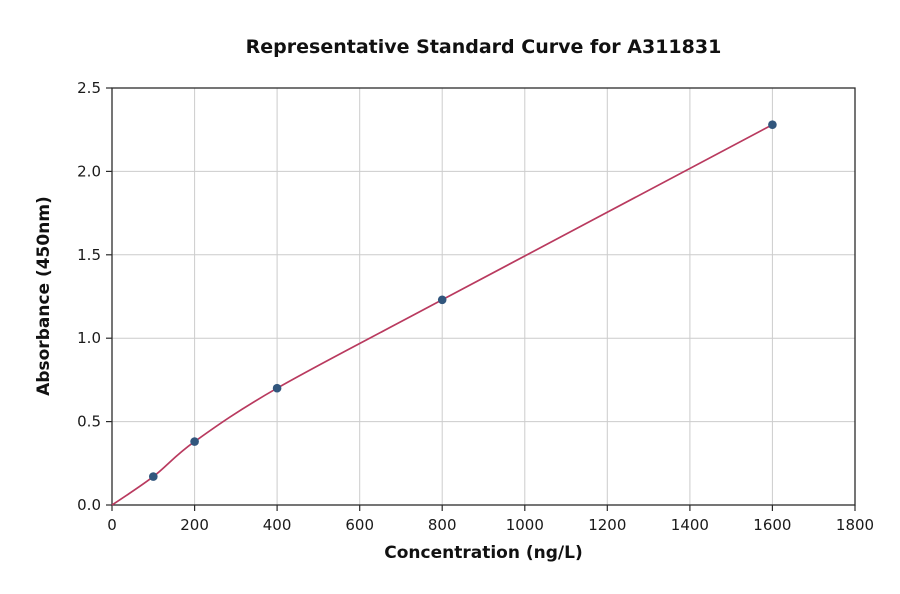  What do you see at coordinates (89, 505) in the screenshot?
I see `y-tick-label: 0.0` at bounding box center [89, 505].